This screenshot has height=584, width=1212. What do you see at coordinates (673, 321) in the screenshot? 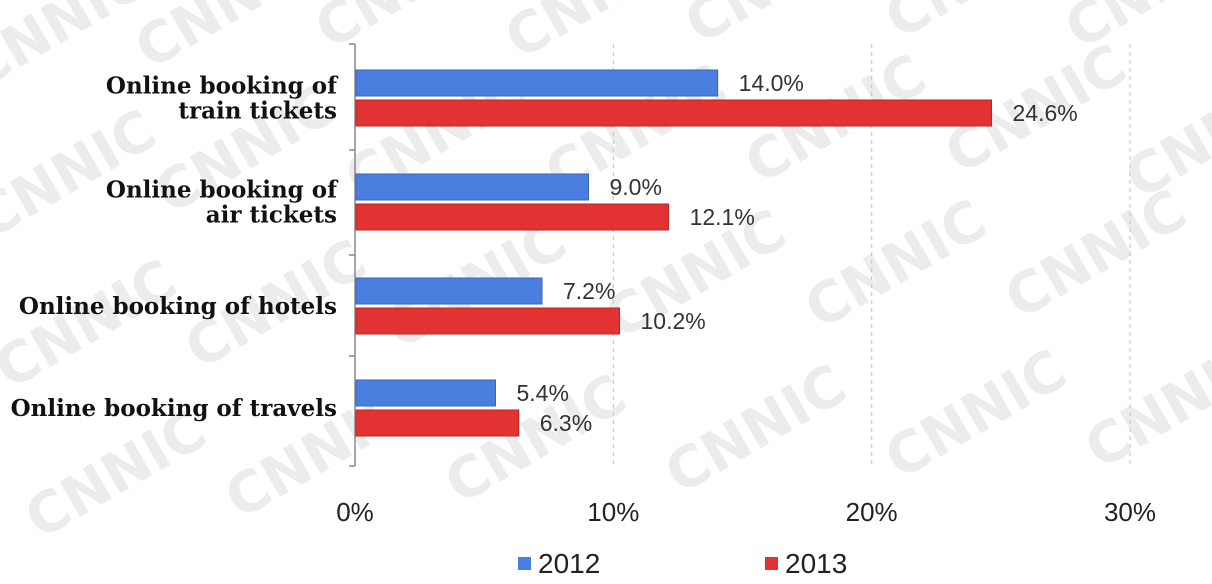
I see `value-label: 10.2%` at bounding box center [673, 321].